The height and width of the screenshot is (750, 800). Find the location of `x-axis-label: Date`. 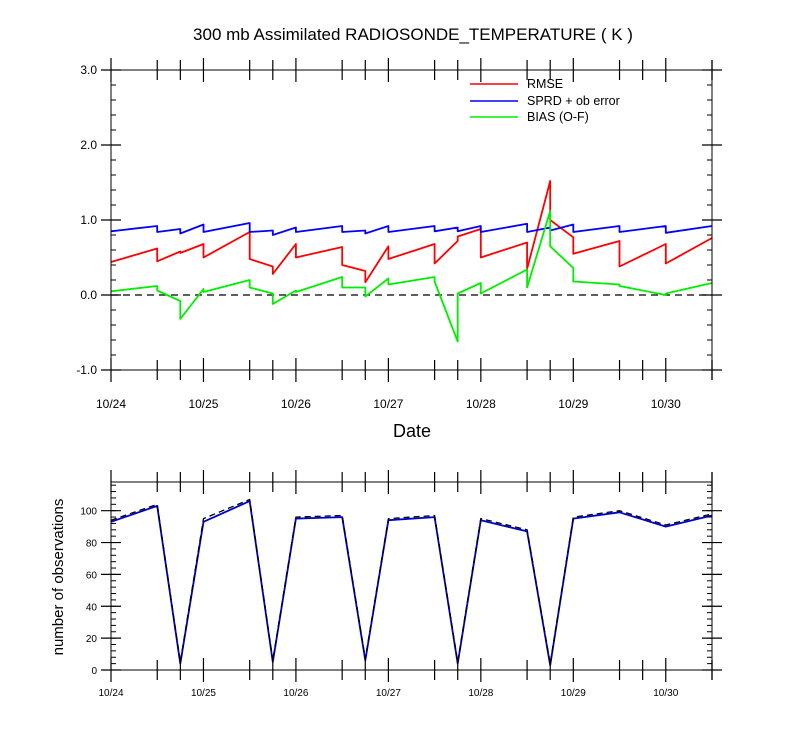

x-axis-label: Date is located at coordinates (412, 431).